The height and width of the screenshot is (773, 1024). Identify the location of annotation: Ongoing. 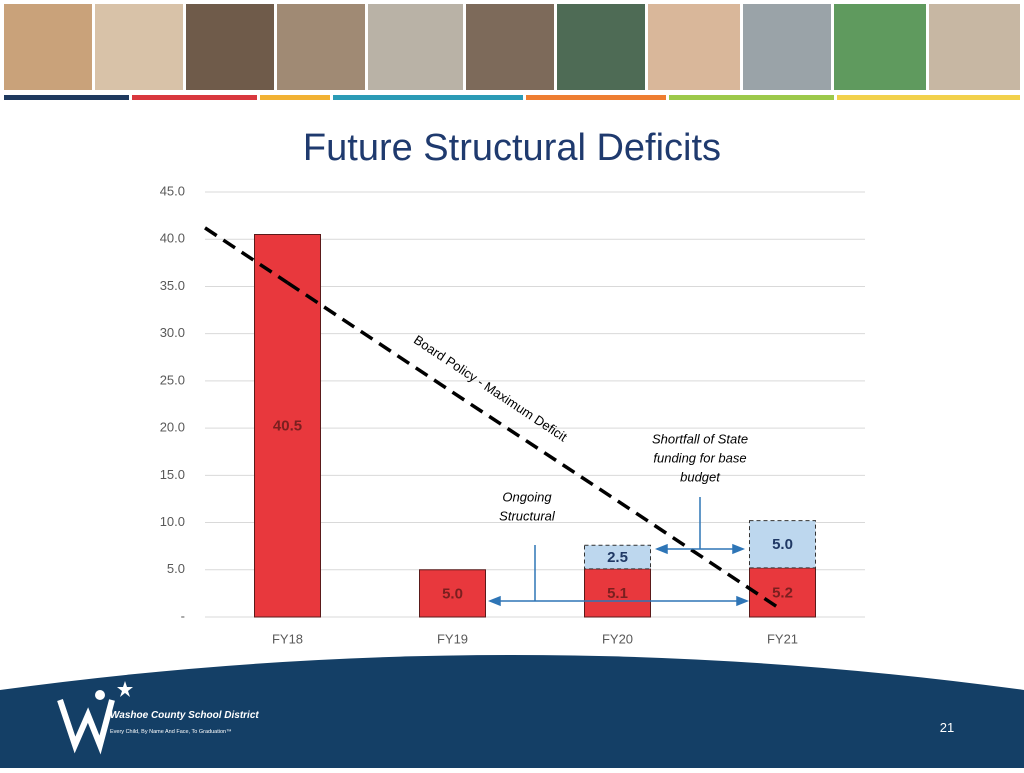
(527, 496).